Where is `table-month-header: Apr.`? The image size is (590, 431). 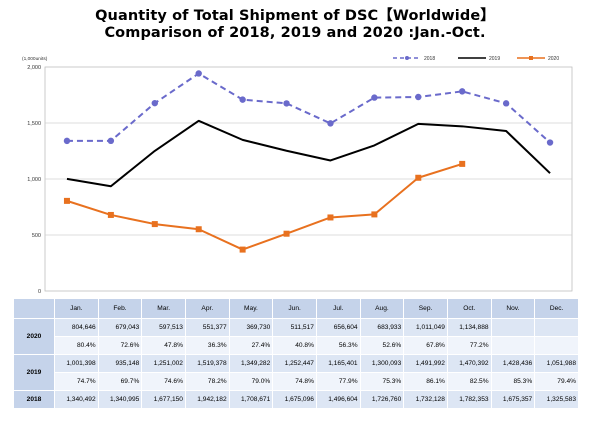
table-month-header: Apr. is located at coordinates (207, 308).